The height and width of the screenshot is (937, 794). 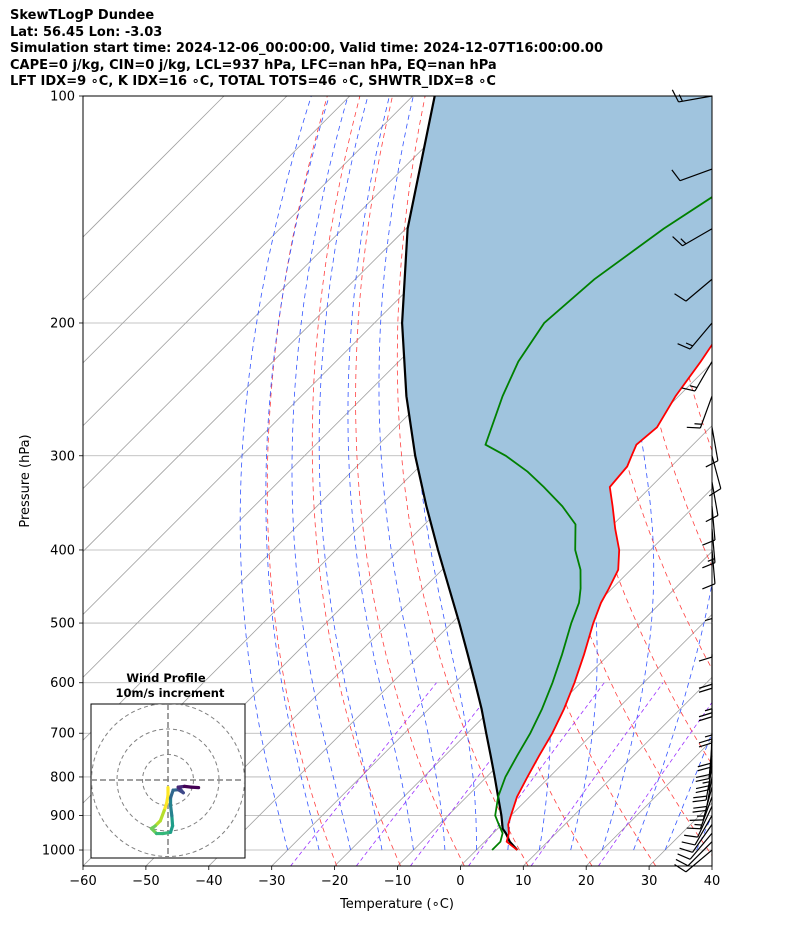 What do you see at coordinates (712, 881) in the screenshot?
I see `x-tick-label: 40` at bounding box center [712, 881].